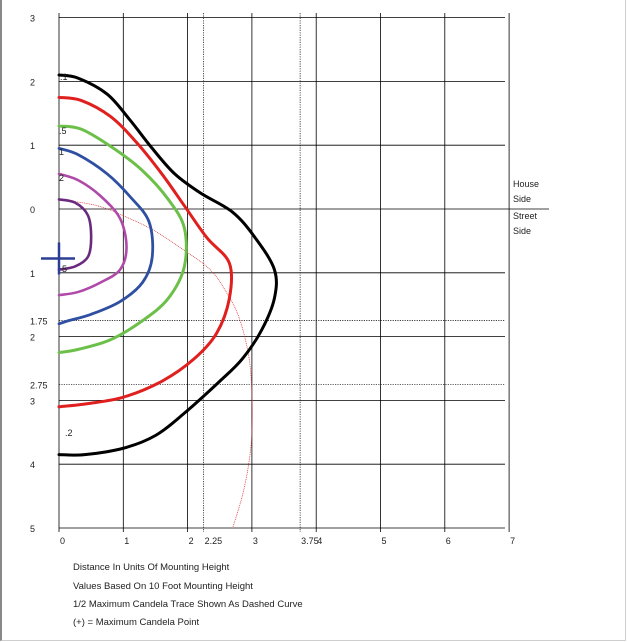 This screenshot has height=642, width=627. Describe the element at coordinates (522, 231) in the screenshot. I see `street-side-label: Side` at that location.